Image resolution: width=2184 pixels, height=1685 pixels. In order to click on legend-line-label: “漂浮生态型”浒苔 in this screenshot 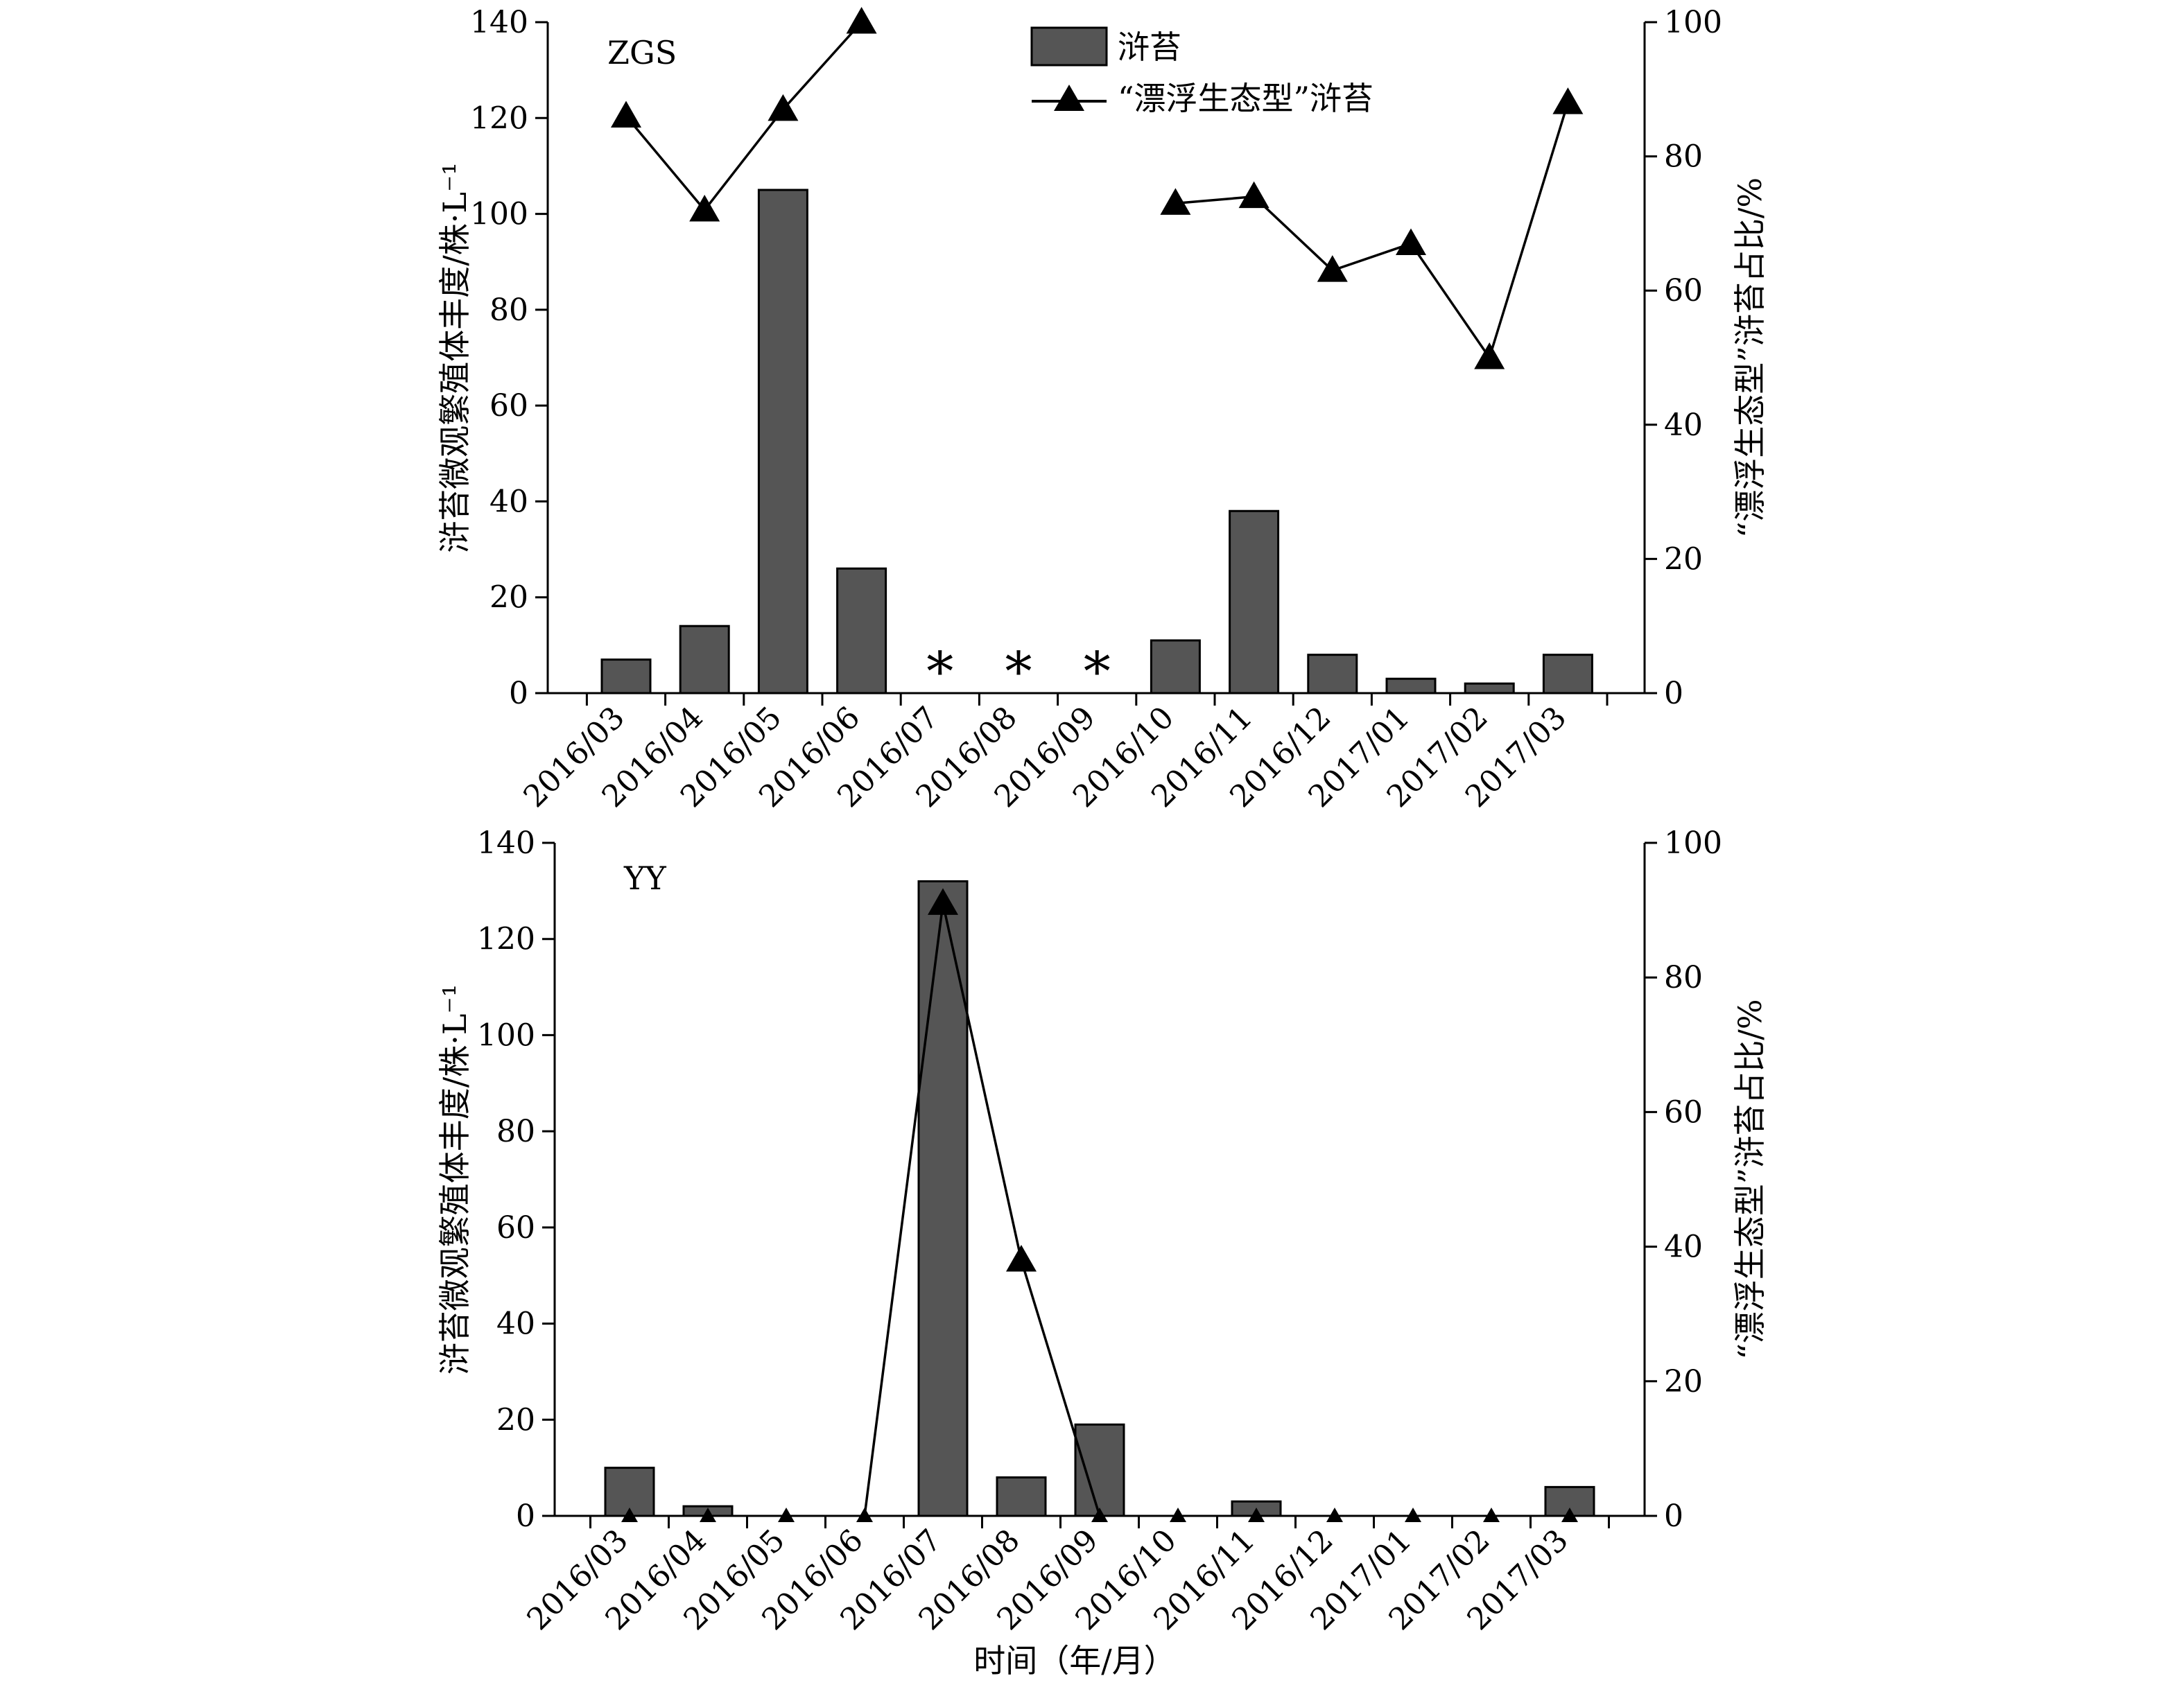, I will do `click(1245, 99)`.